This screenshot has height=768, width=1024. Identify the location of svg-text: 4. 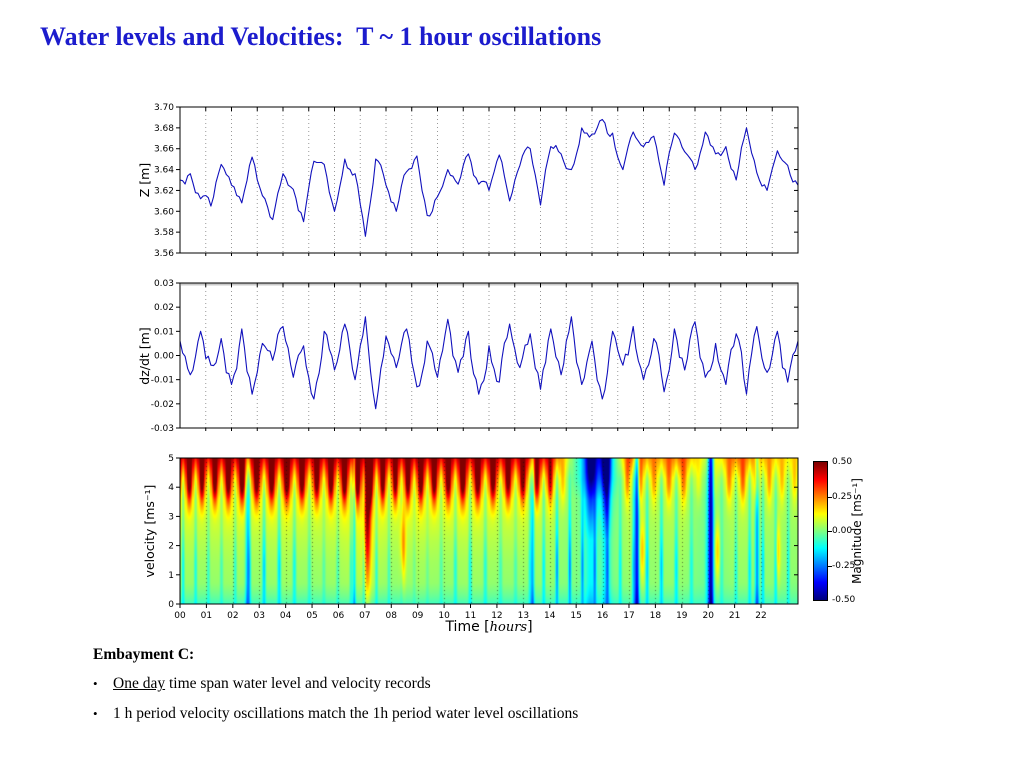
(171, 488).